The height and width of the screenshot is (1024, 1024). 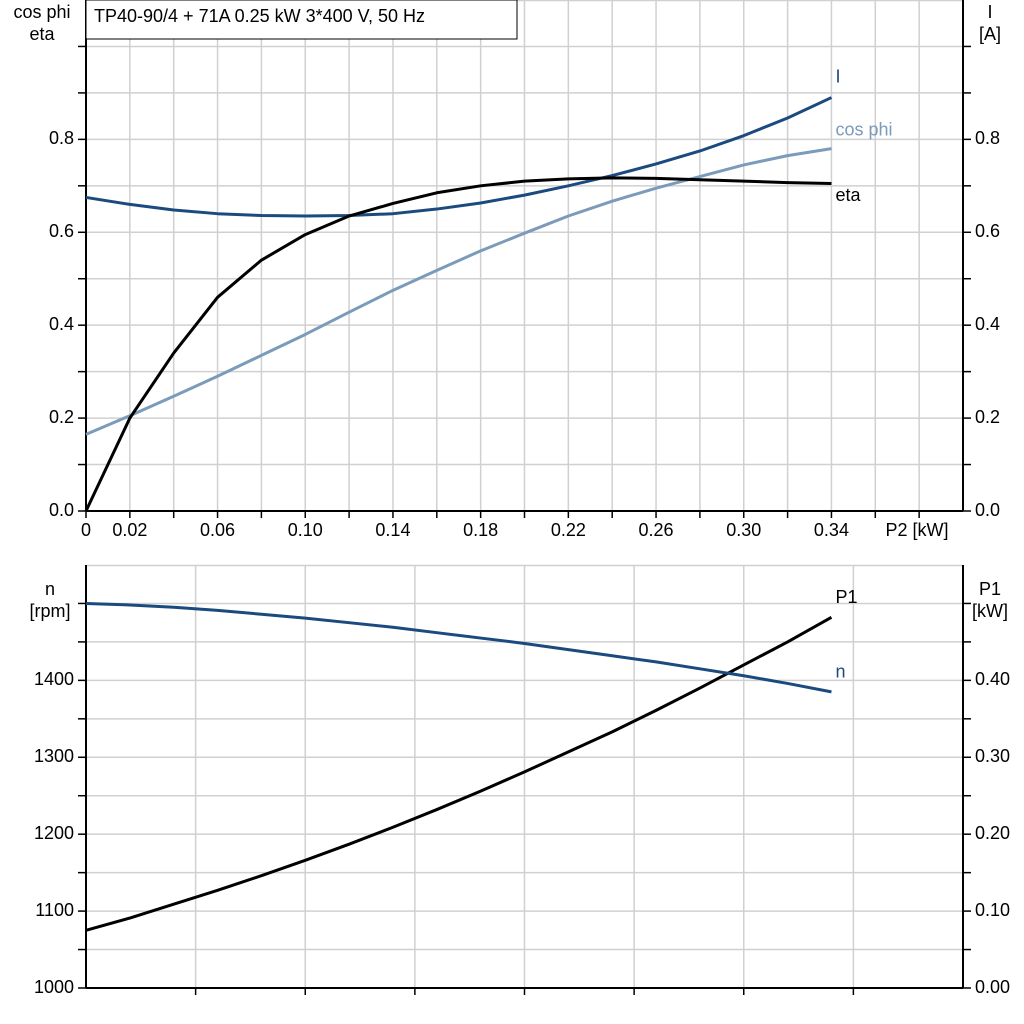 What do you see at coordinates (863, 129) in the screenshot?
I see `series-label: cos phi` at bounding box center [863, 129].